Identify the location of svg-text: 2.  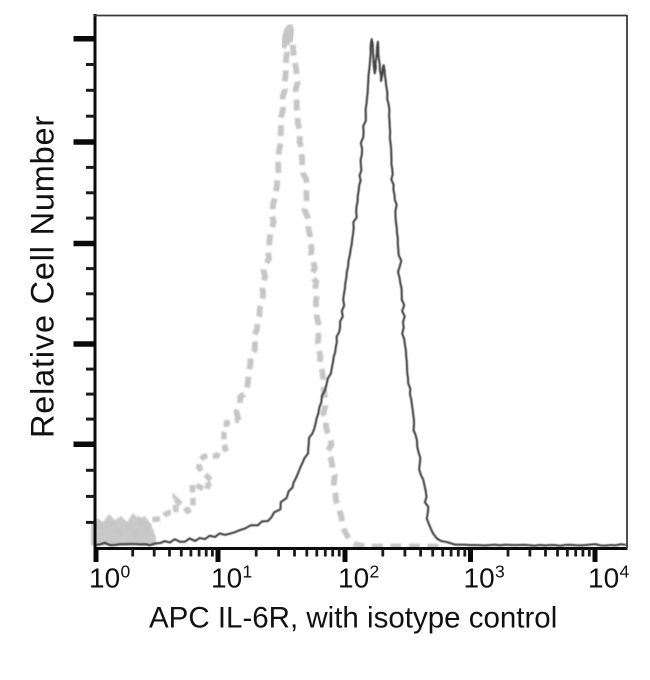
(375, 572).